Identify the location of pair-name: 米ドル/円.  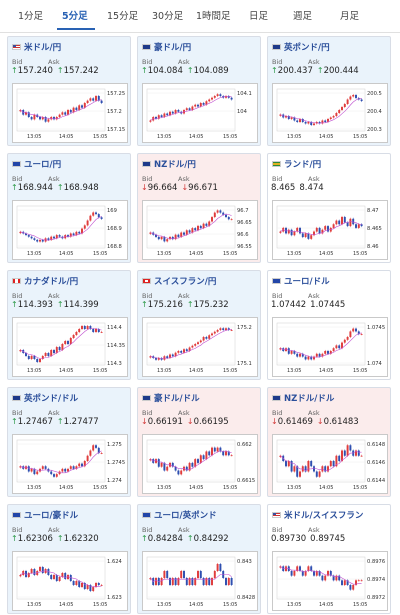
(43, 48).